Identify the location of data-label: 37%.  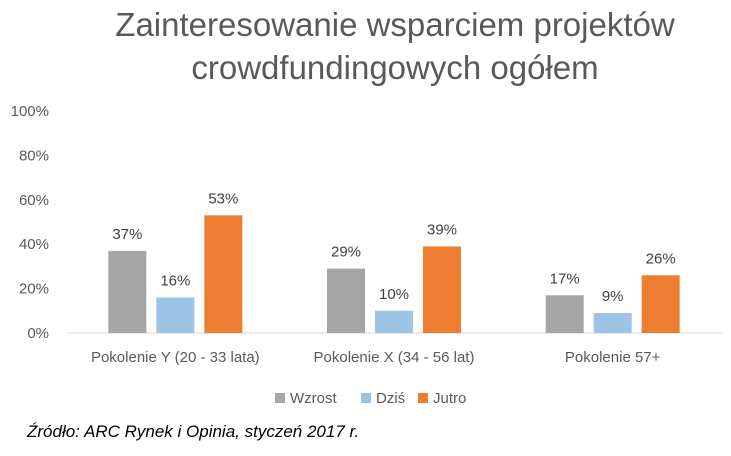
(127, 234).